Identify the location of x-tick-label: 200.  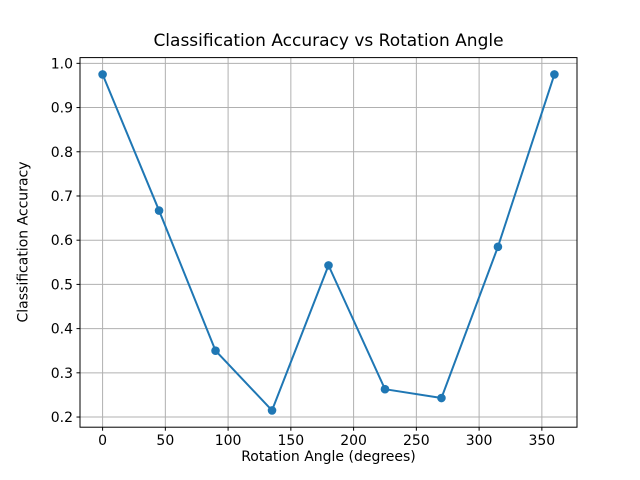
(353, 441).